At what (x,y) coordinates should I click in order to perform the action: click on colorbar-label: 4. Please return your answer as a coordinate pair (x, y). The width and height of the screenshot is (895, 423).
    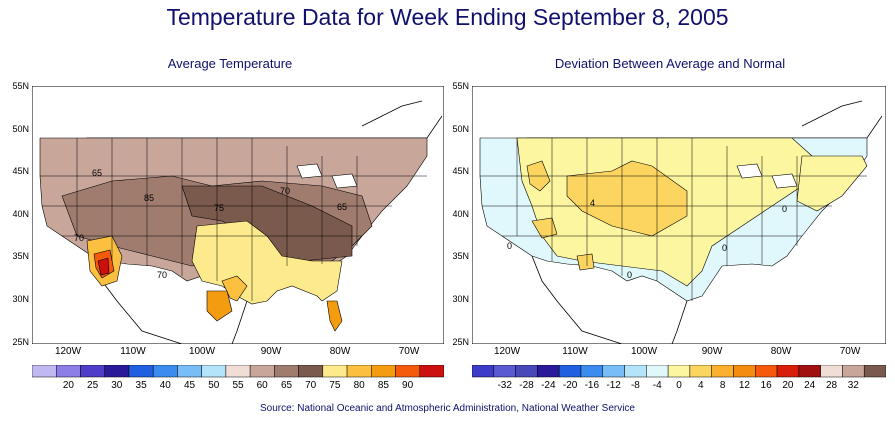
    Looking at the image, I should click on (701, 385).